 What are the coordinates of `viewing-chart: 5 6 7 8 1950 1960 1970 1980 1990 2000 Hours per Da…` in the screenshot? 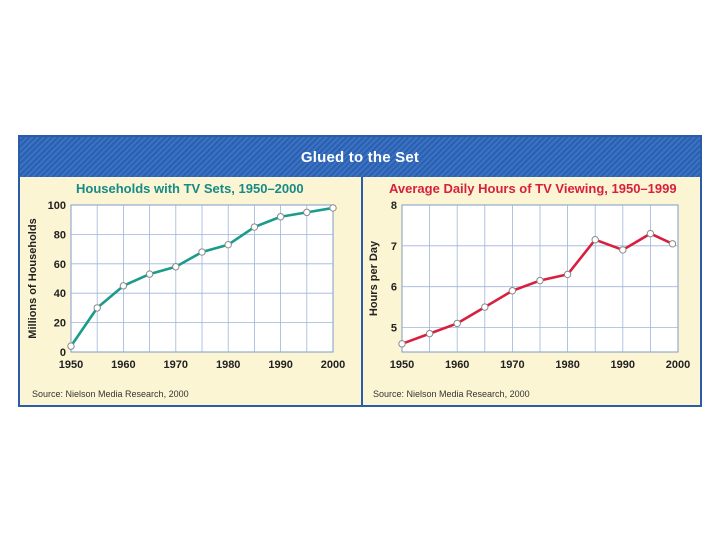 It's located at (529, 285).